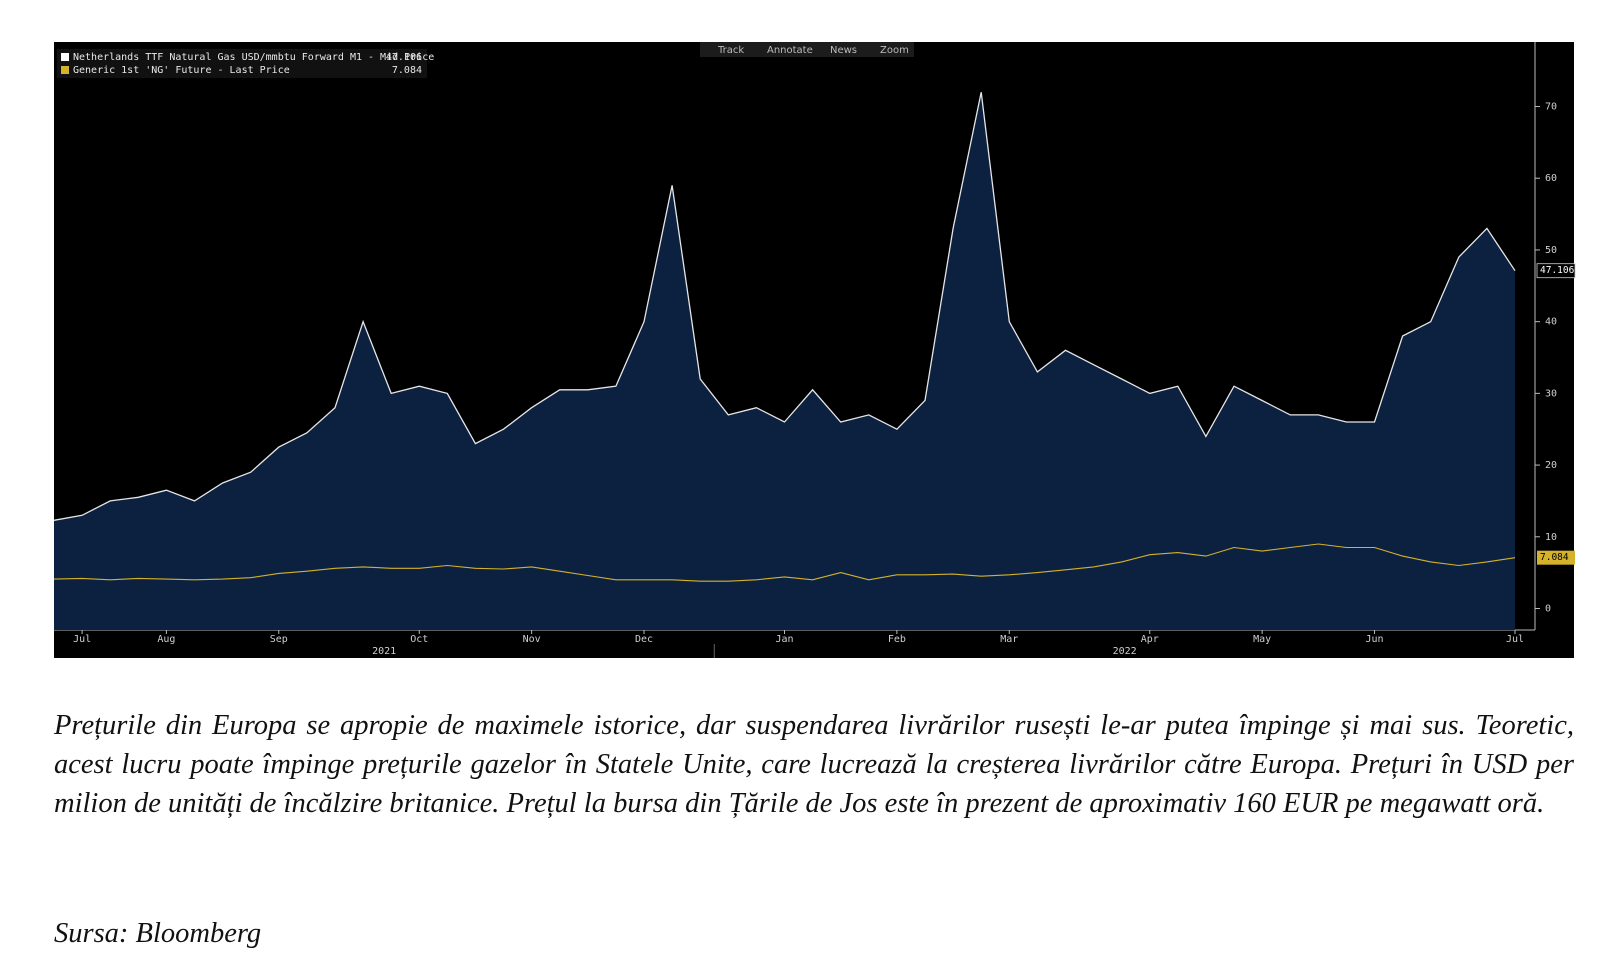  I want to click on x-tick-label: Jun, so click(1374, 639).